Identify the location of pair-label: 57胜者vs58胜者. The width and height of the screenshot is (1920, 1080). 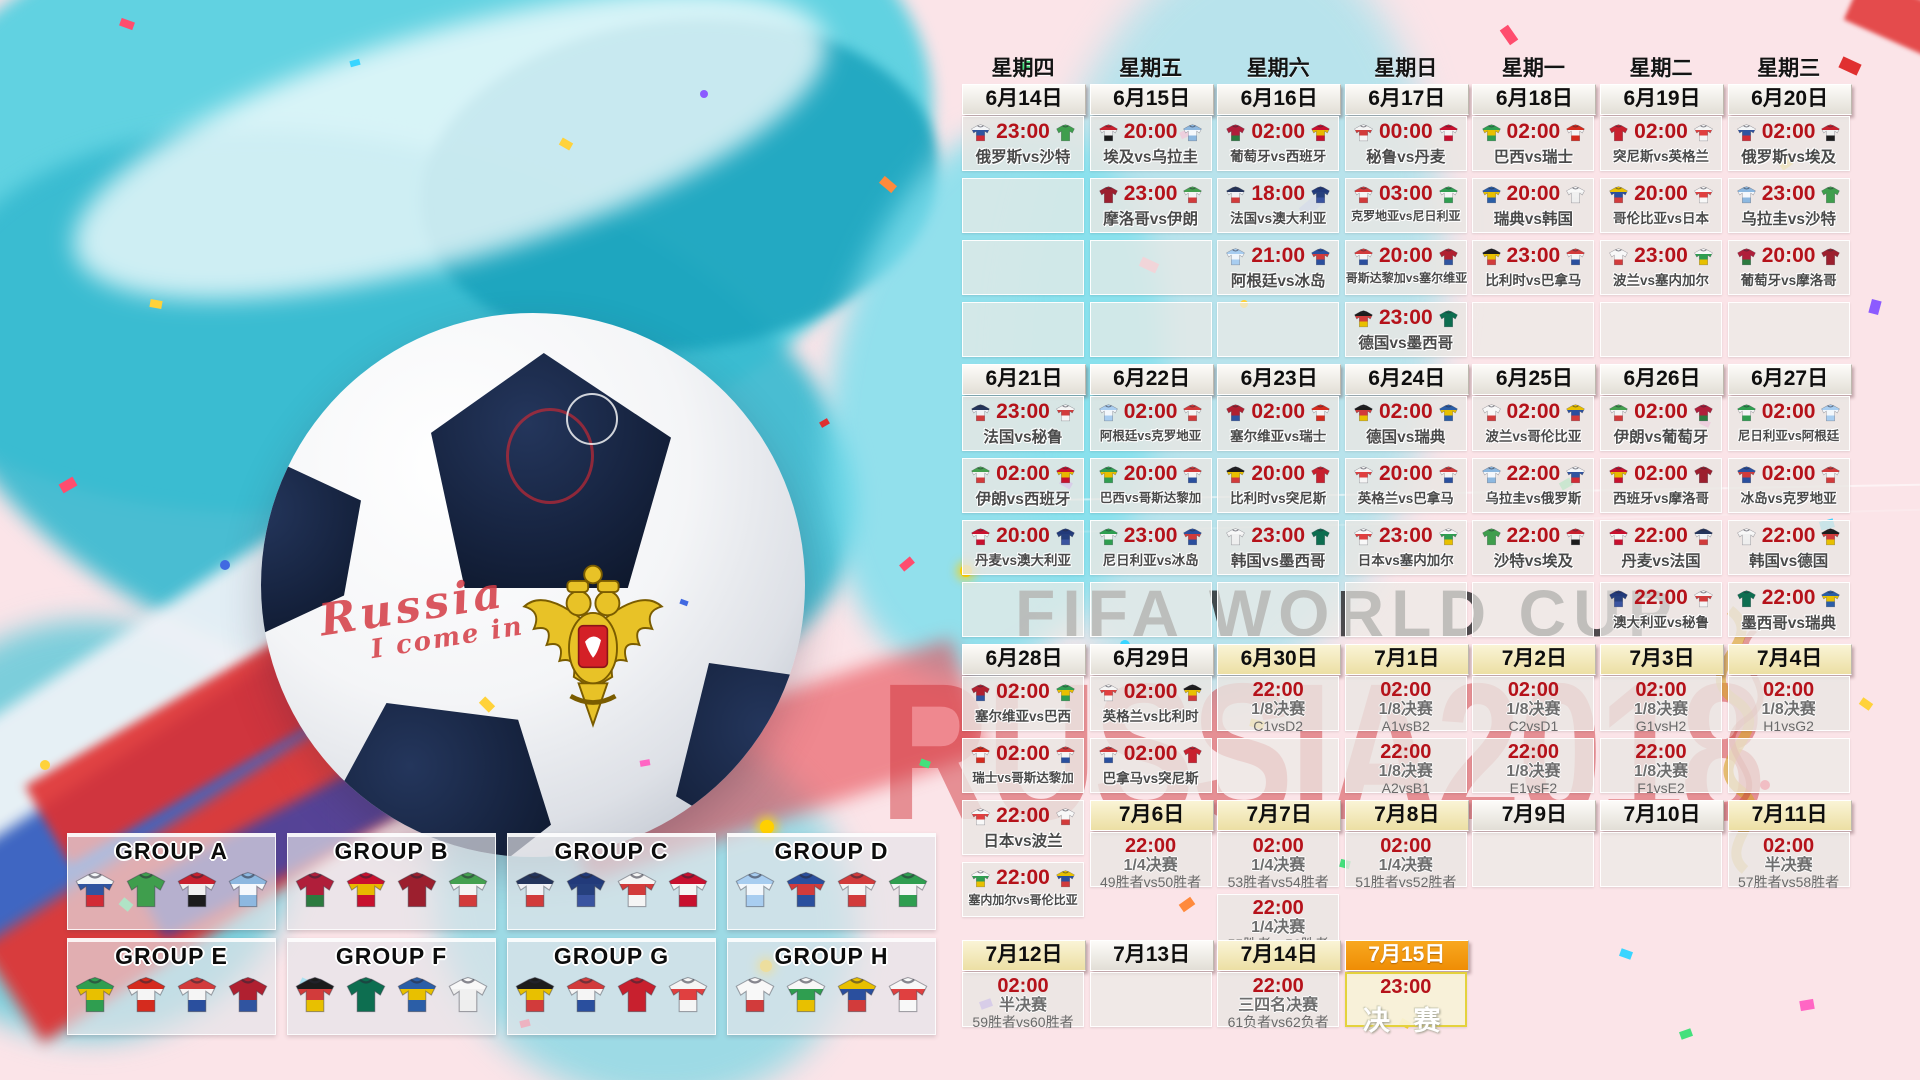
(1789, 882).